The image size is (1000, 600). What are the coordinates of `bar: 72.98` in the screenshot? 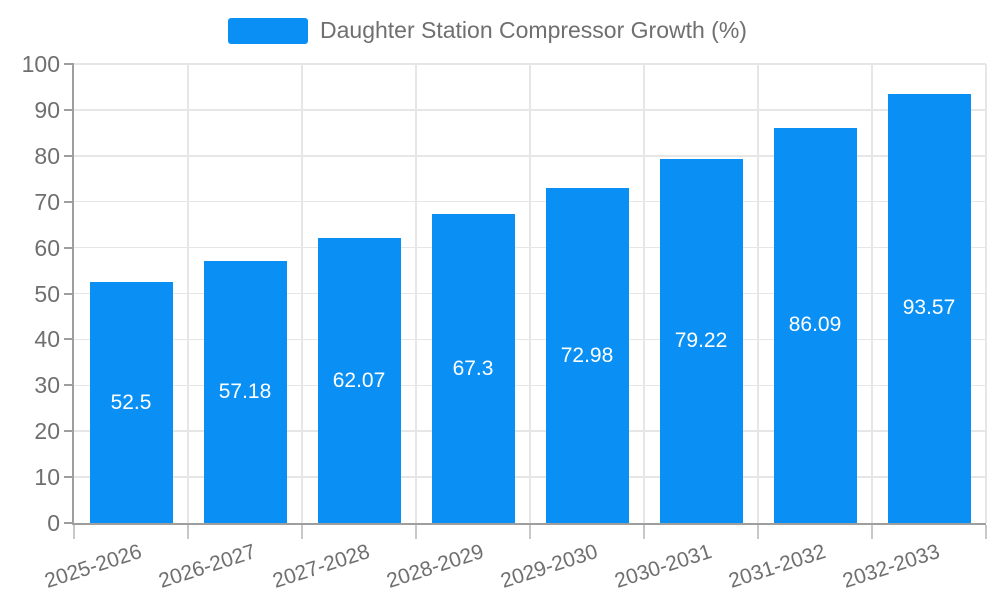 It's located at (587, 355).